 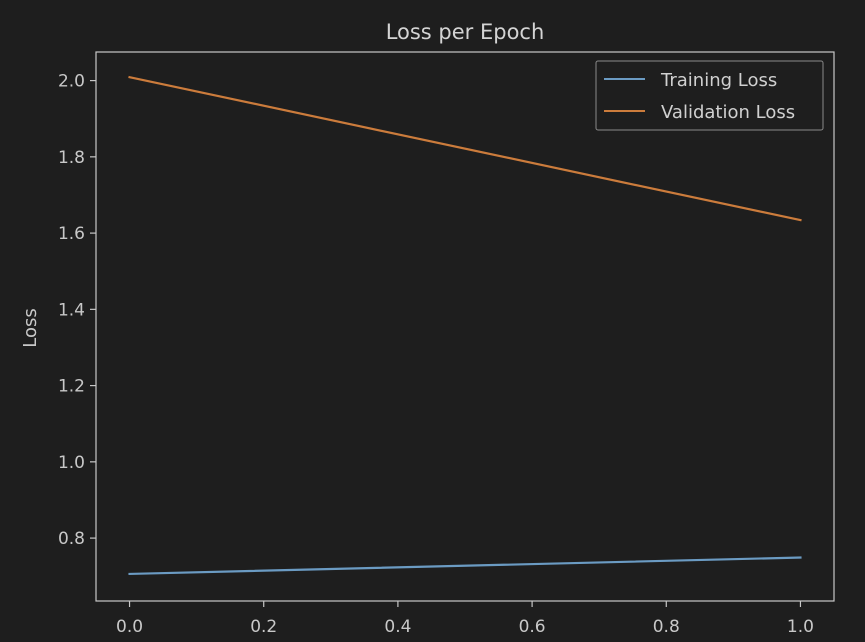 I want to click on legend-label-validation-loss: Validation Loss, so click(x=728, y=112).